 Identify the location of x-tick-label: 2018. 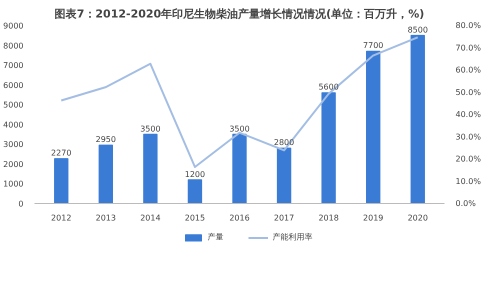
(328, 218).